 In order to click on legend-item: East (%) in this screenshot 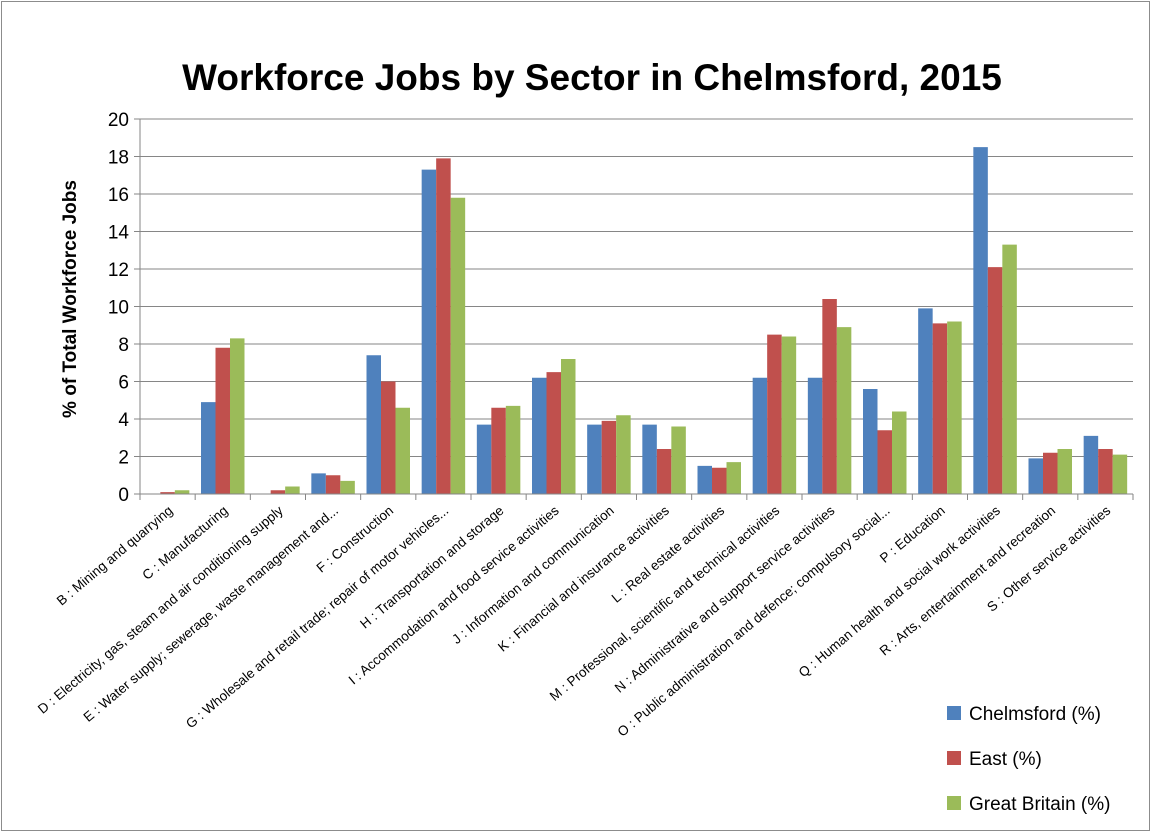, I will do `click(994, 759)`.